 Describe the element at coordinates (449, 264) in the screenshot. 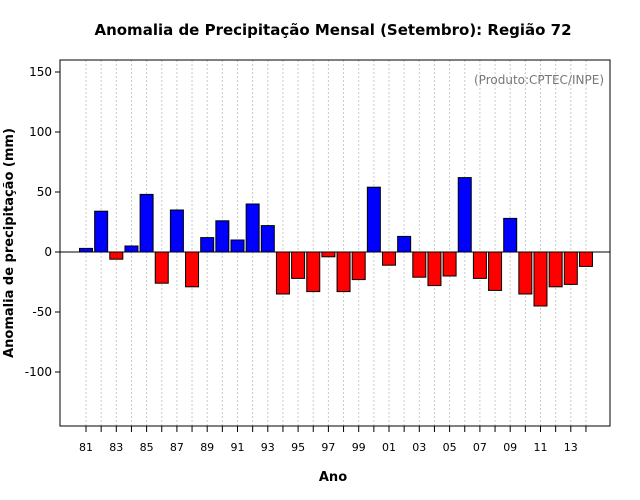

I see `bar-2005` at that location.